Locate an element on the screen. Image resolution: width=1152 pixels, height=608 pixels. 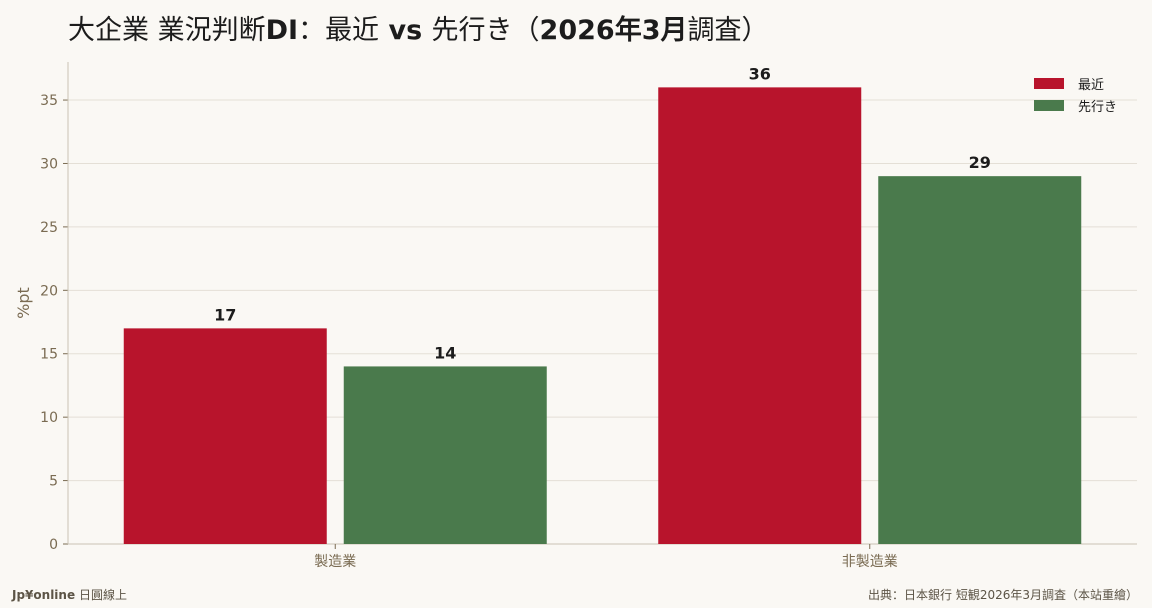
legend-label-ahead: 先行き is located at coordinates (1098, 107).